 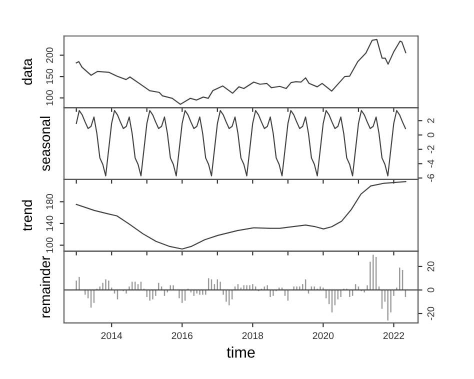 I want to click on y2-tick-label: -20, so click(x=430, y=313).